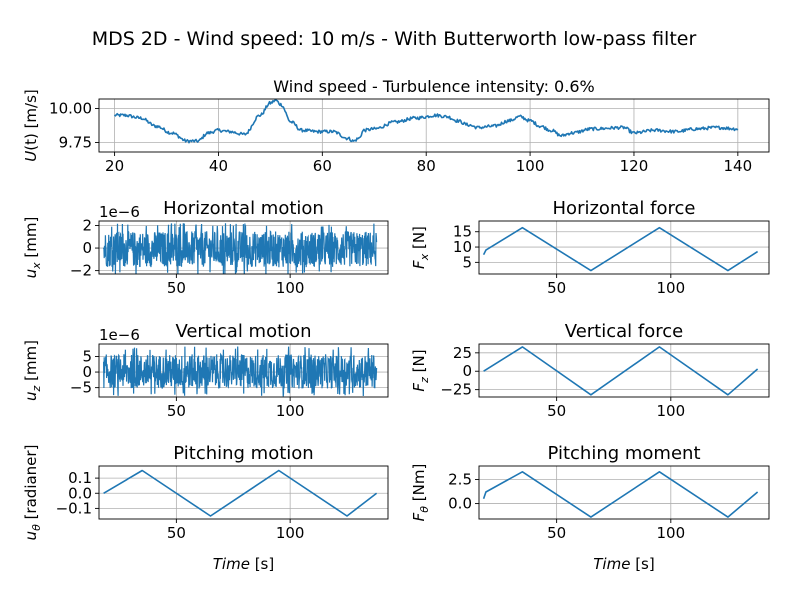 Image resolution: width=787 pixels, height=590 pixels. Describe the element at coordinates (243, 208) in the screenshot. I see `axes-title: Horizontal motion` at that location.